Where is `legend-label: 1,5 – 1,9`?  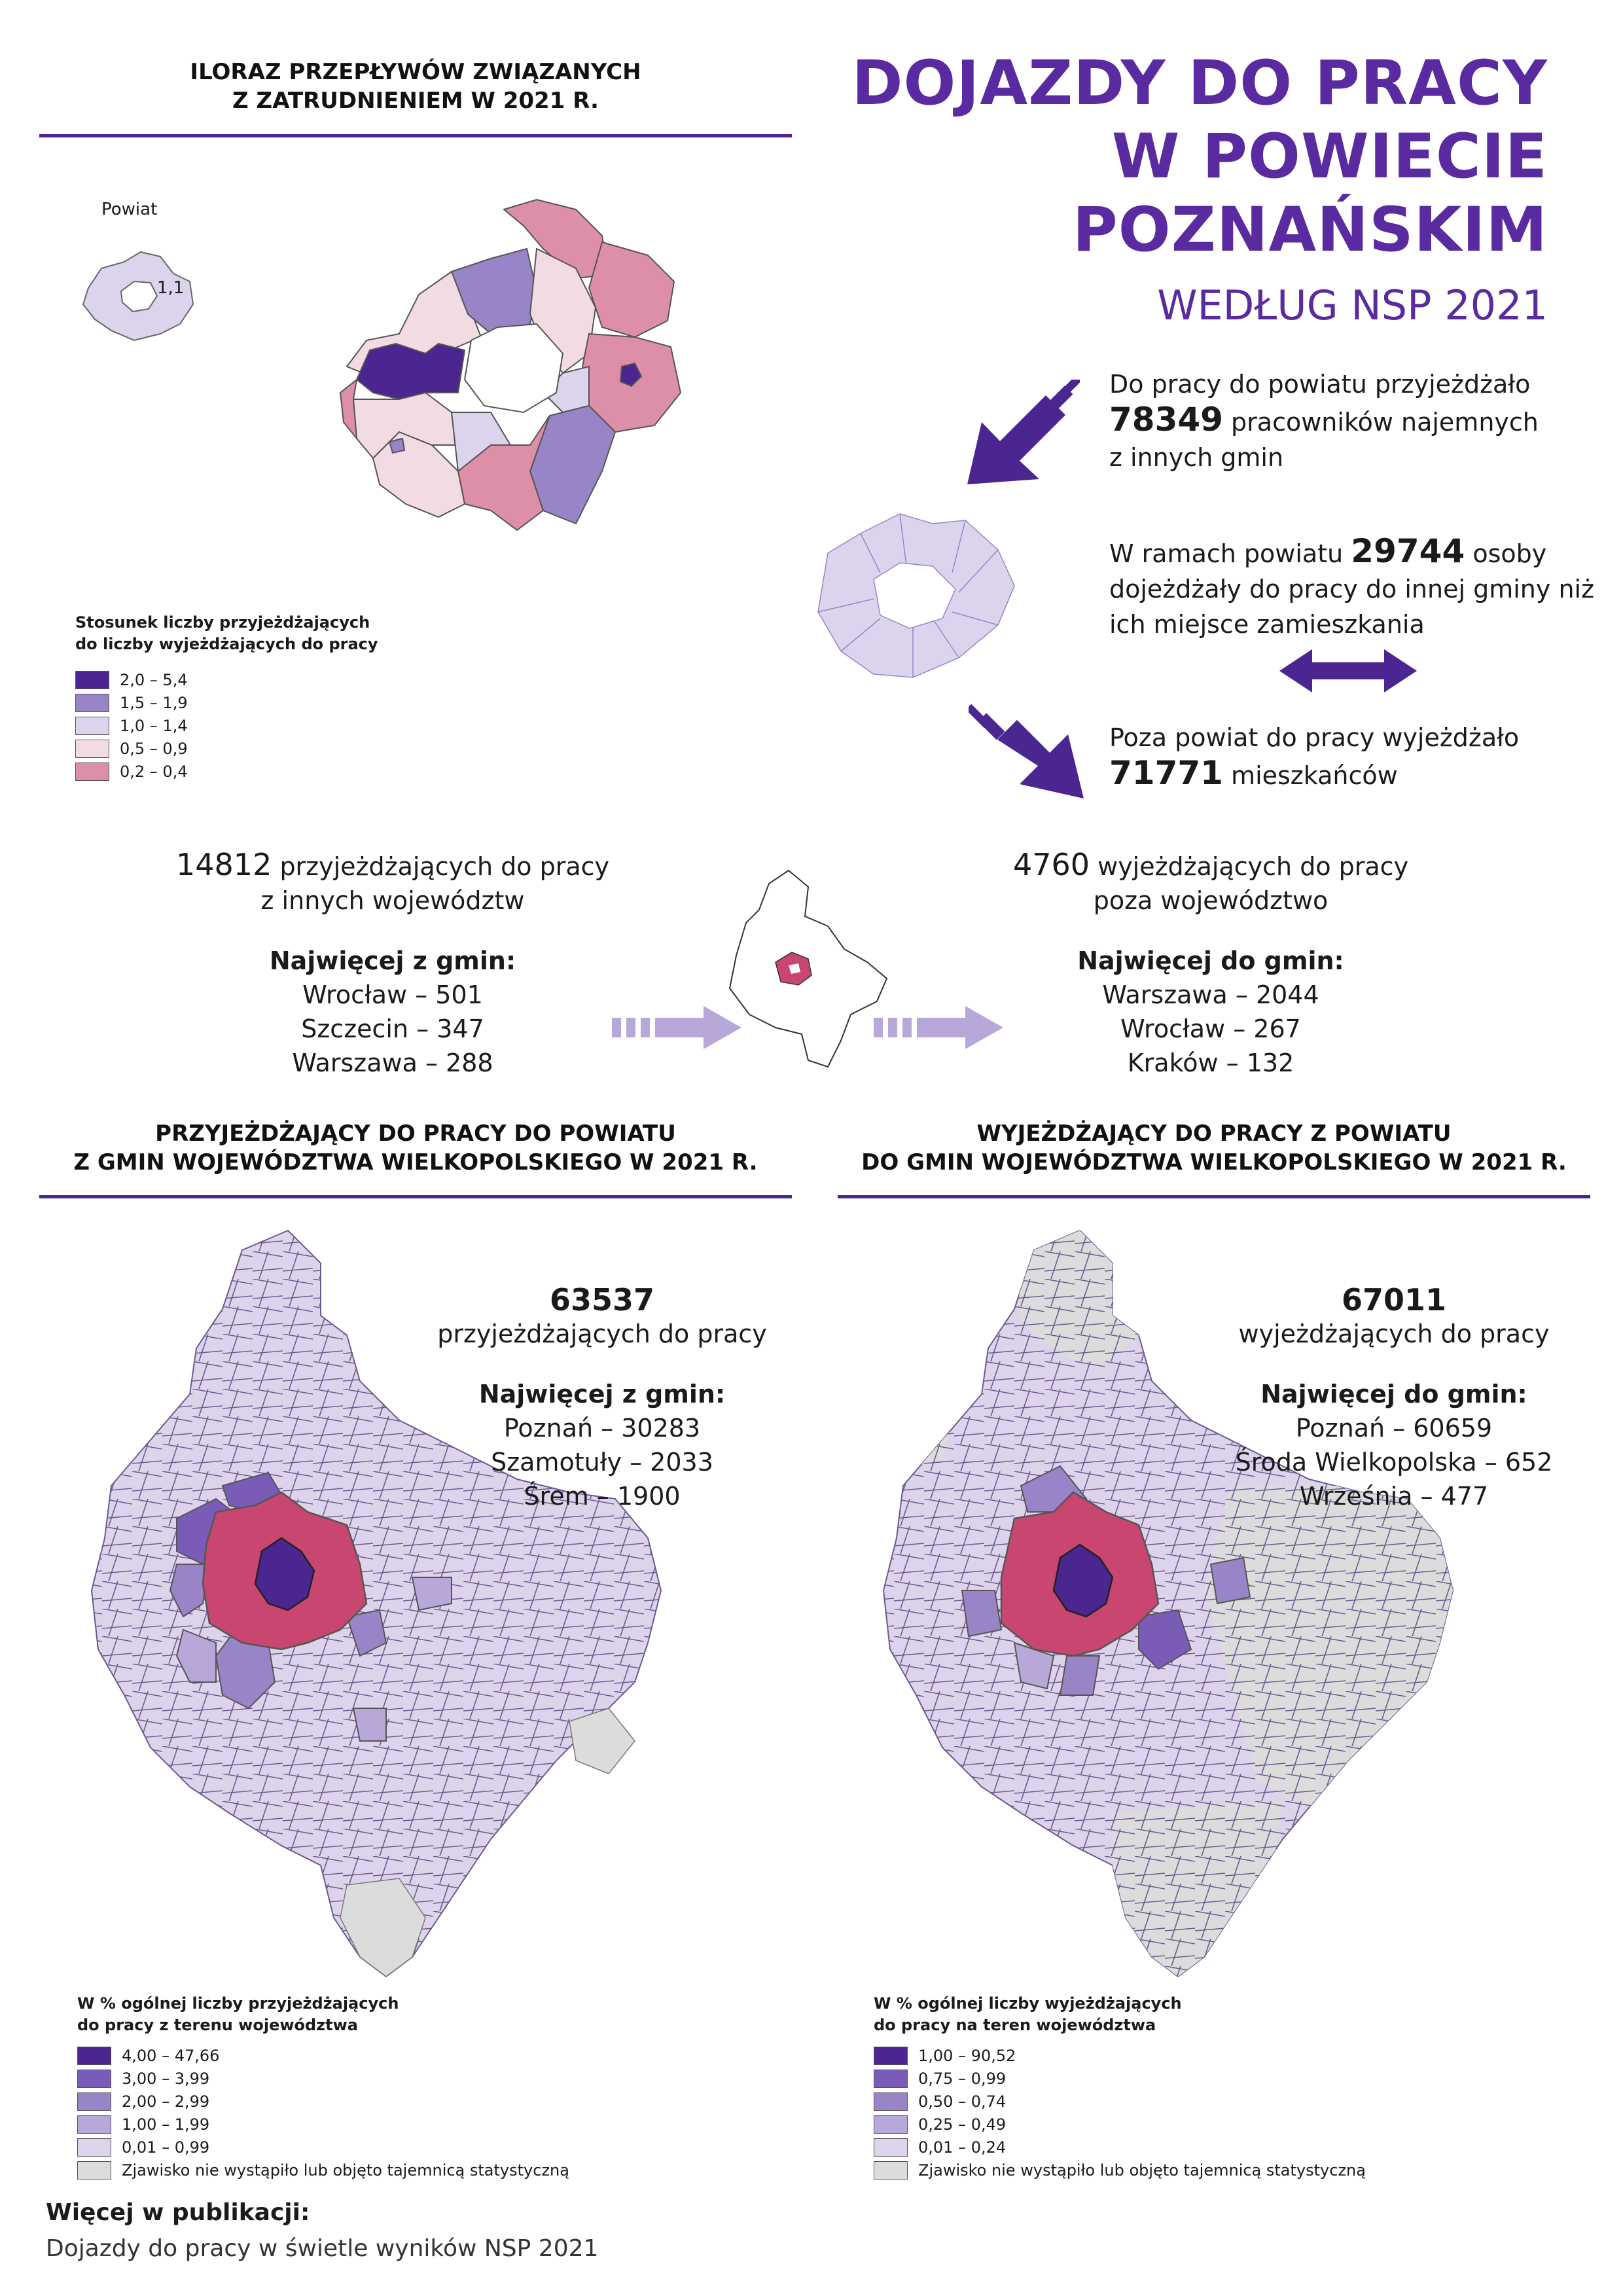
legend-label: 1,5 – 1,9 is located at coordinates (154, 702).